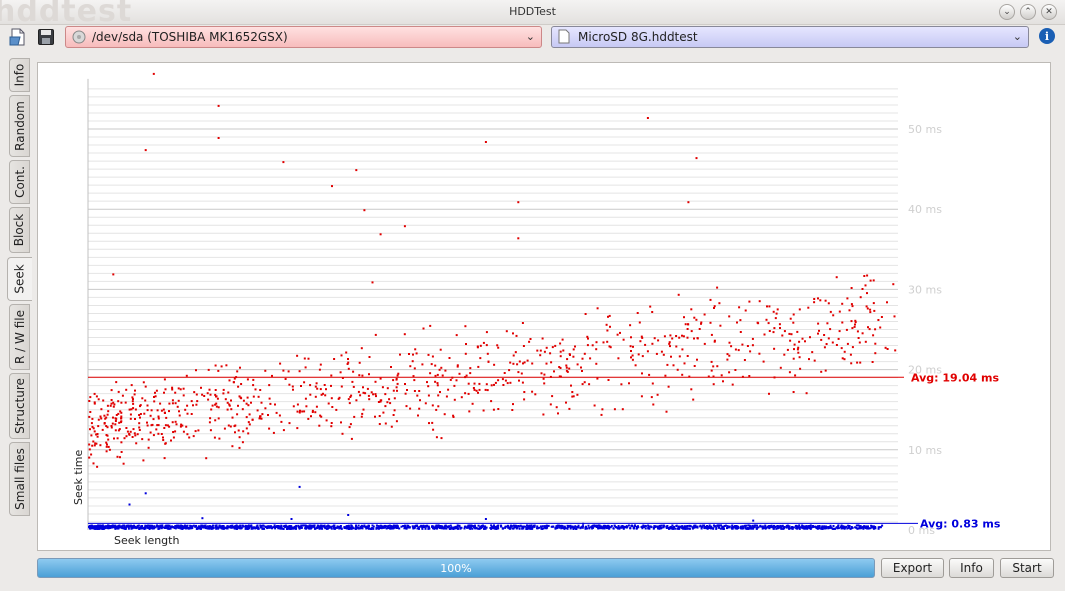  I want to click on tab-structure: Structure, so click(19, 406).